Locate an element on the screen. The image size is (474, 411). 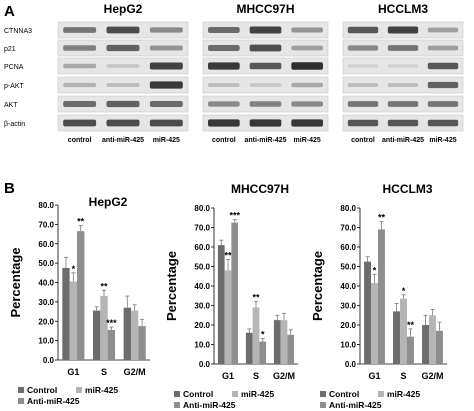
x-tick-label: S is located at coordinates (104, 372).